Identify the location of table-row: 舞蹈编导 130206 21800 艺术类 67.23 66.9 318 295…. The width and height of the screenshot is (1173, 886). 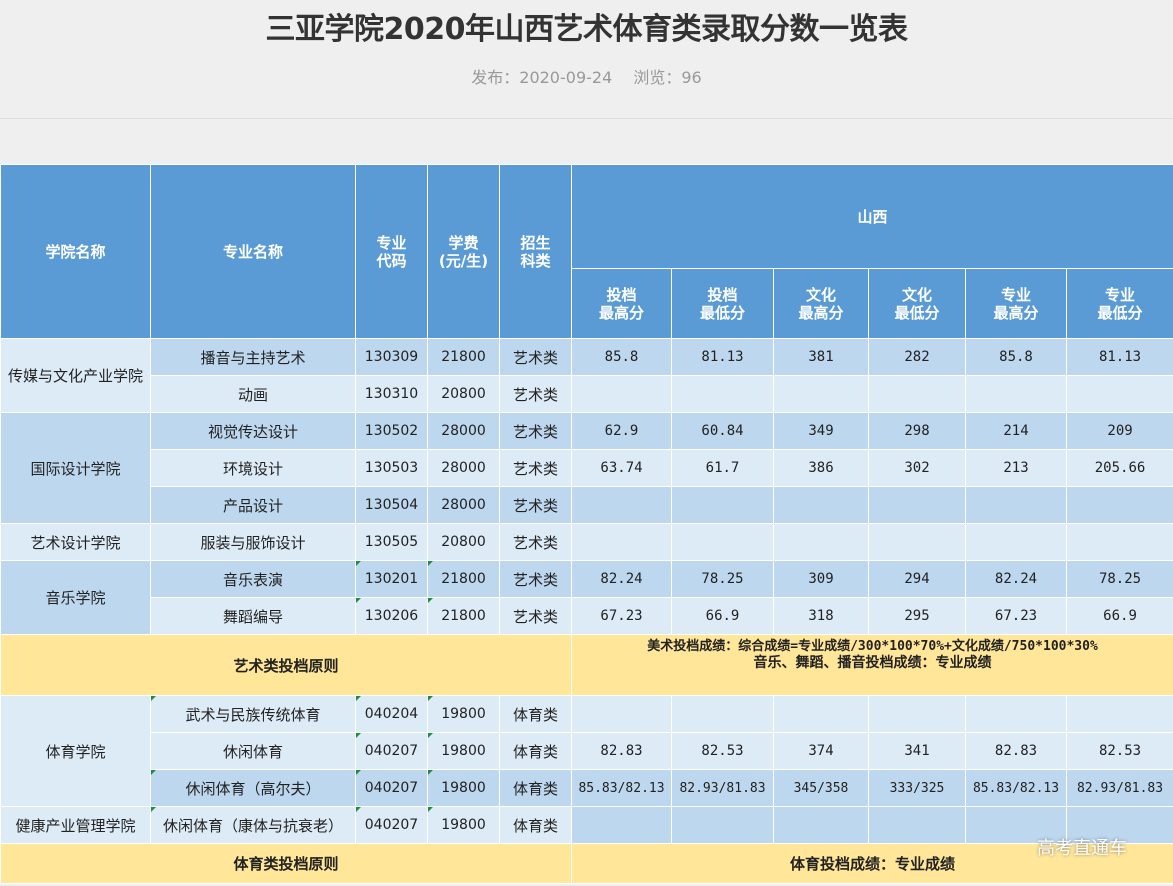
(587, 616).